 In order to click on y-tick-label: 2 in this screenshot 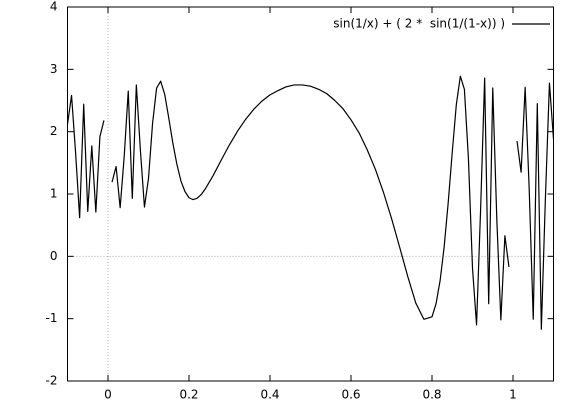, I will do `click(54, 131)`.